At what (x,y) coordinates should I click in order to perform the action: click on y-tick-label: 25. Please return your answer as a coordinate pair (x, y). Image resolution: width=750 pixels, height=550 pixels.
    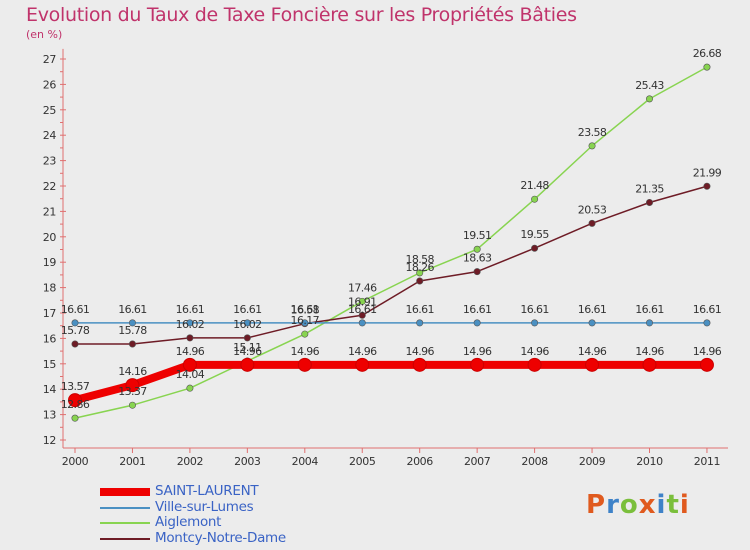
    Looking at the image, I should click on (50, 110).